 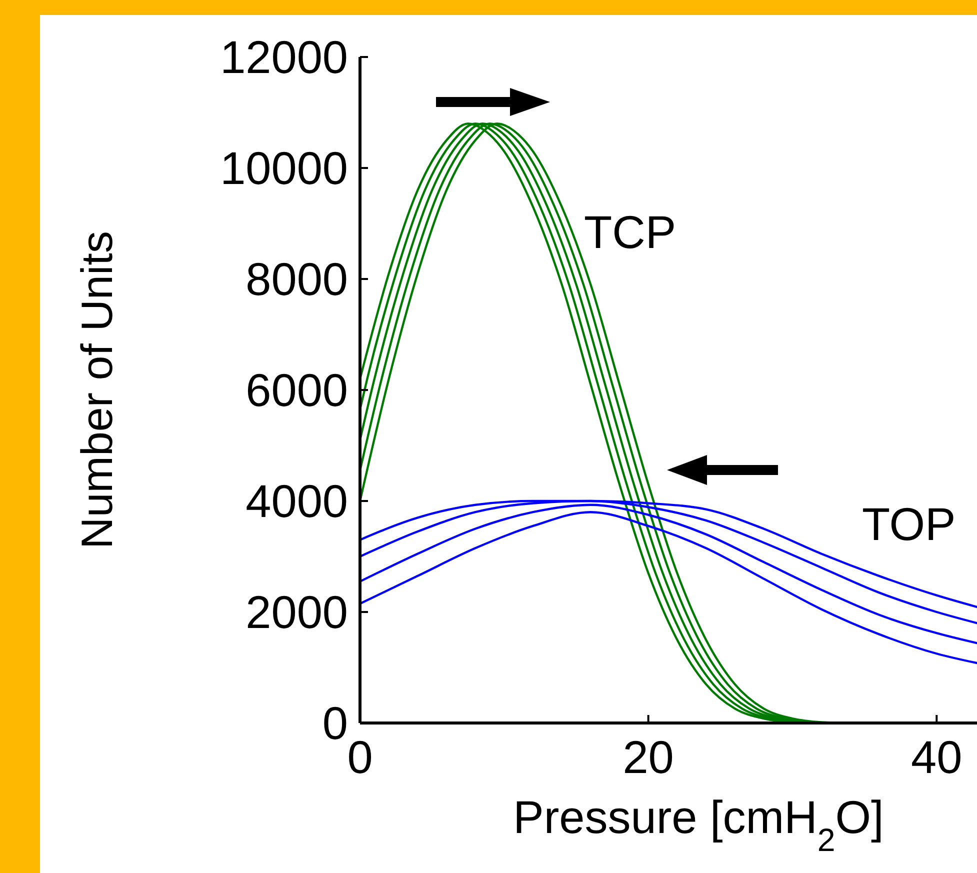 I want to click on x-tick-label: 40, so click(x=936, y=757).